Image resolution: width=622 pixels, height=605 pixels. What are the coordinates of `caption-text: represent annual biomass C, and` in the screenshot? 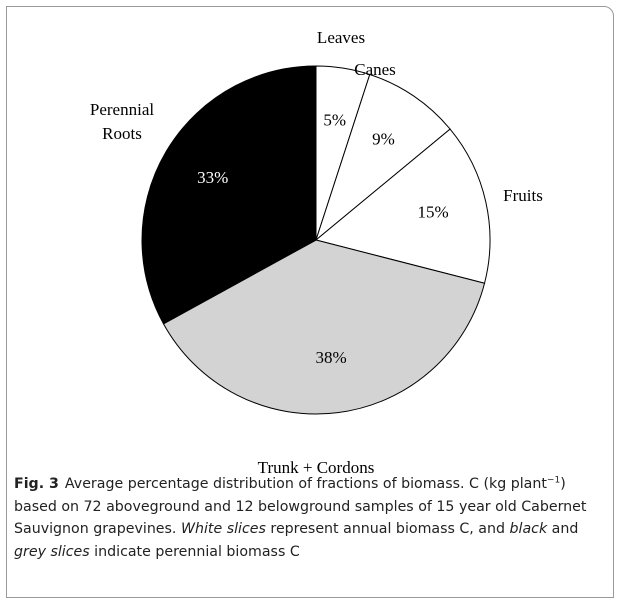 It's located at (387, 529).